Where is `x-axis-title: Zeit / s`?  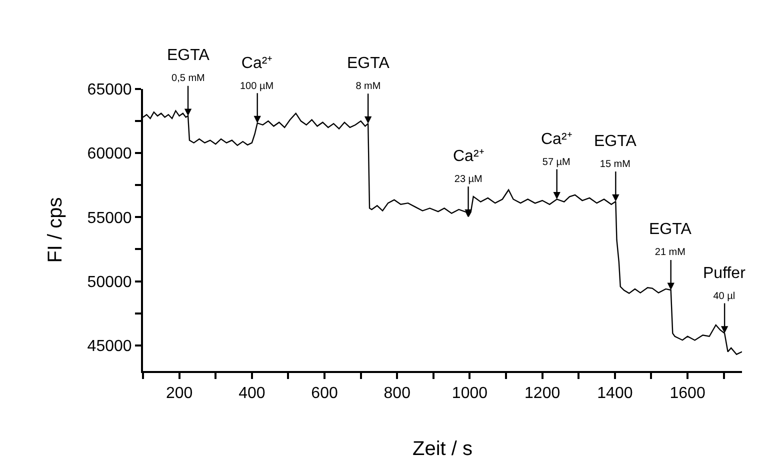
x-axis-title: Zeit / s is located at coordinates (442, 449).